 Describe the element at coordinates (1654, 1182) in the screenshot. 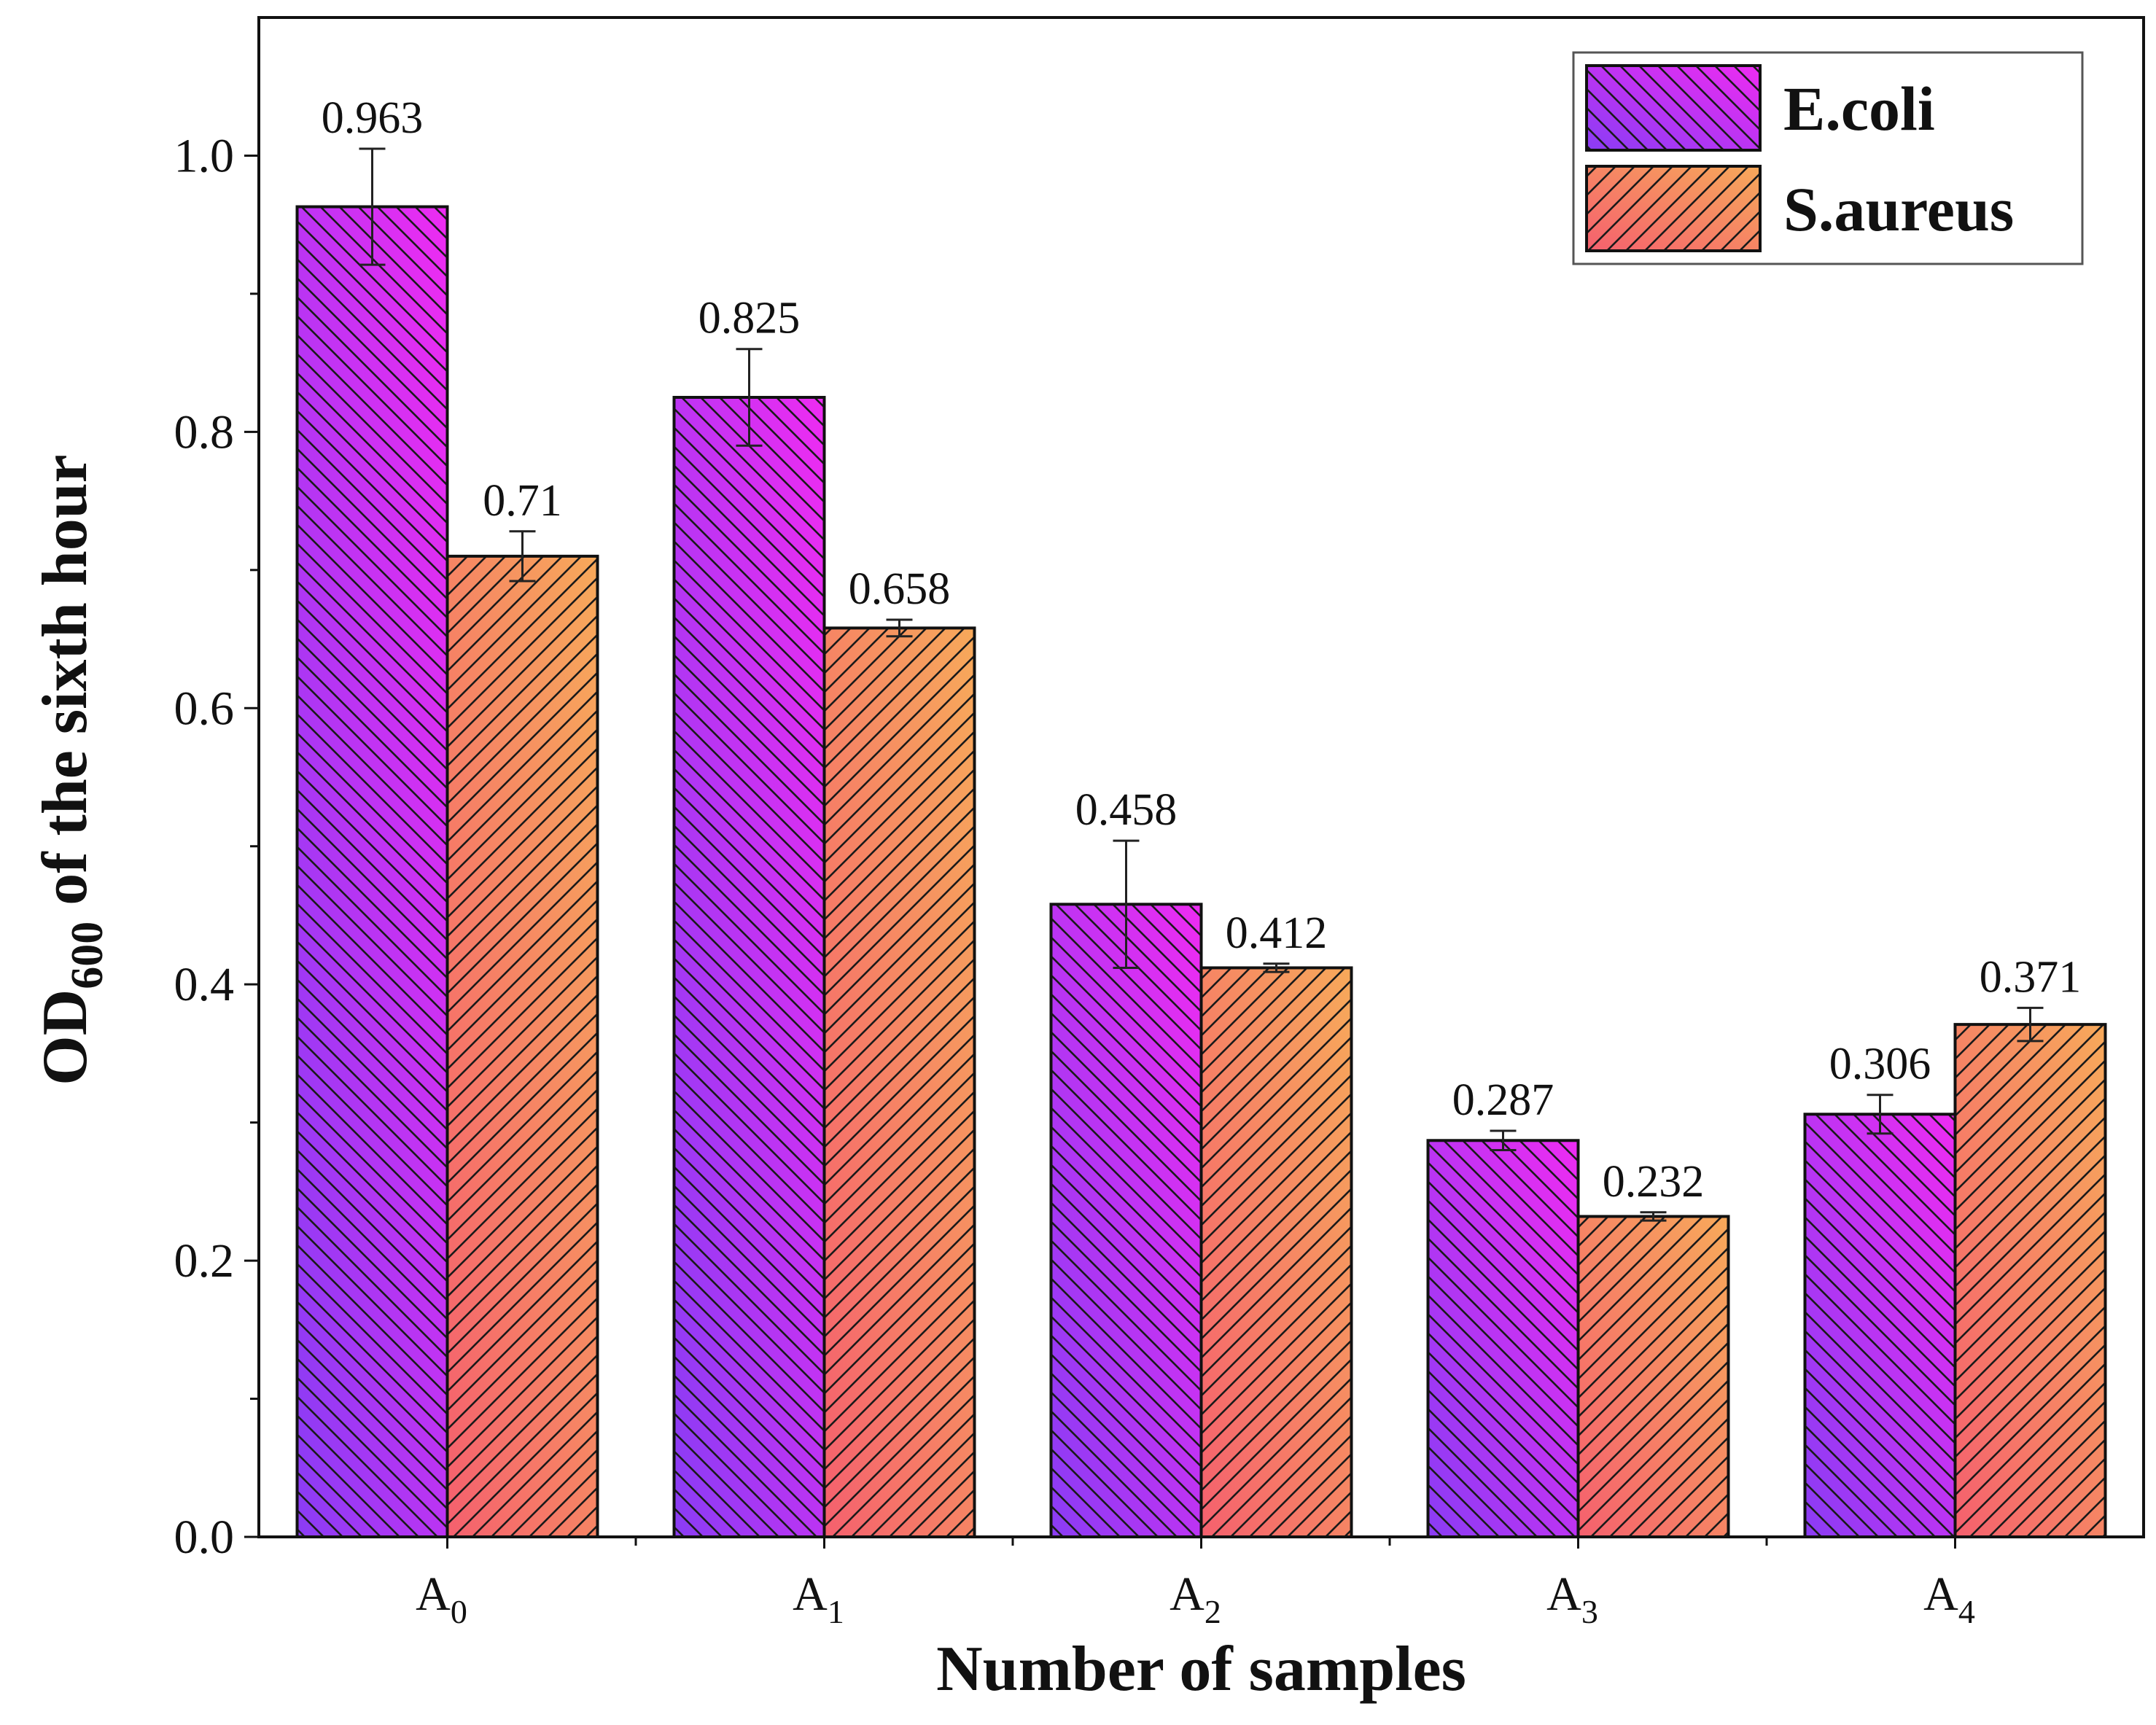

I see `data-label: 0.232` at that location.